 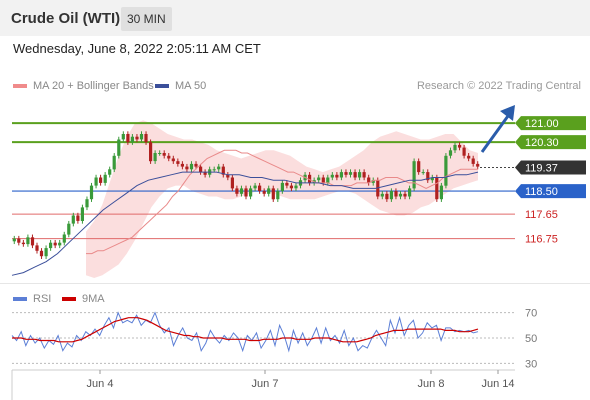 I want to click on rsi-tick-label-1: 50, so click(x=531, y=339).